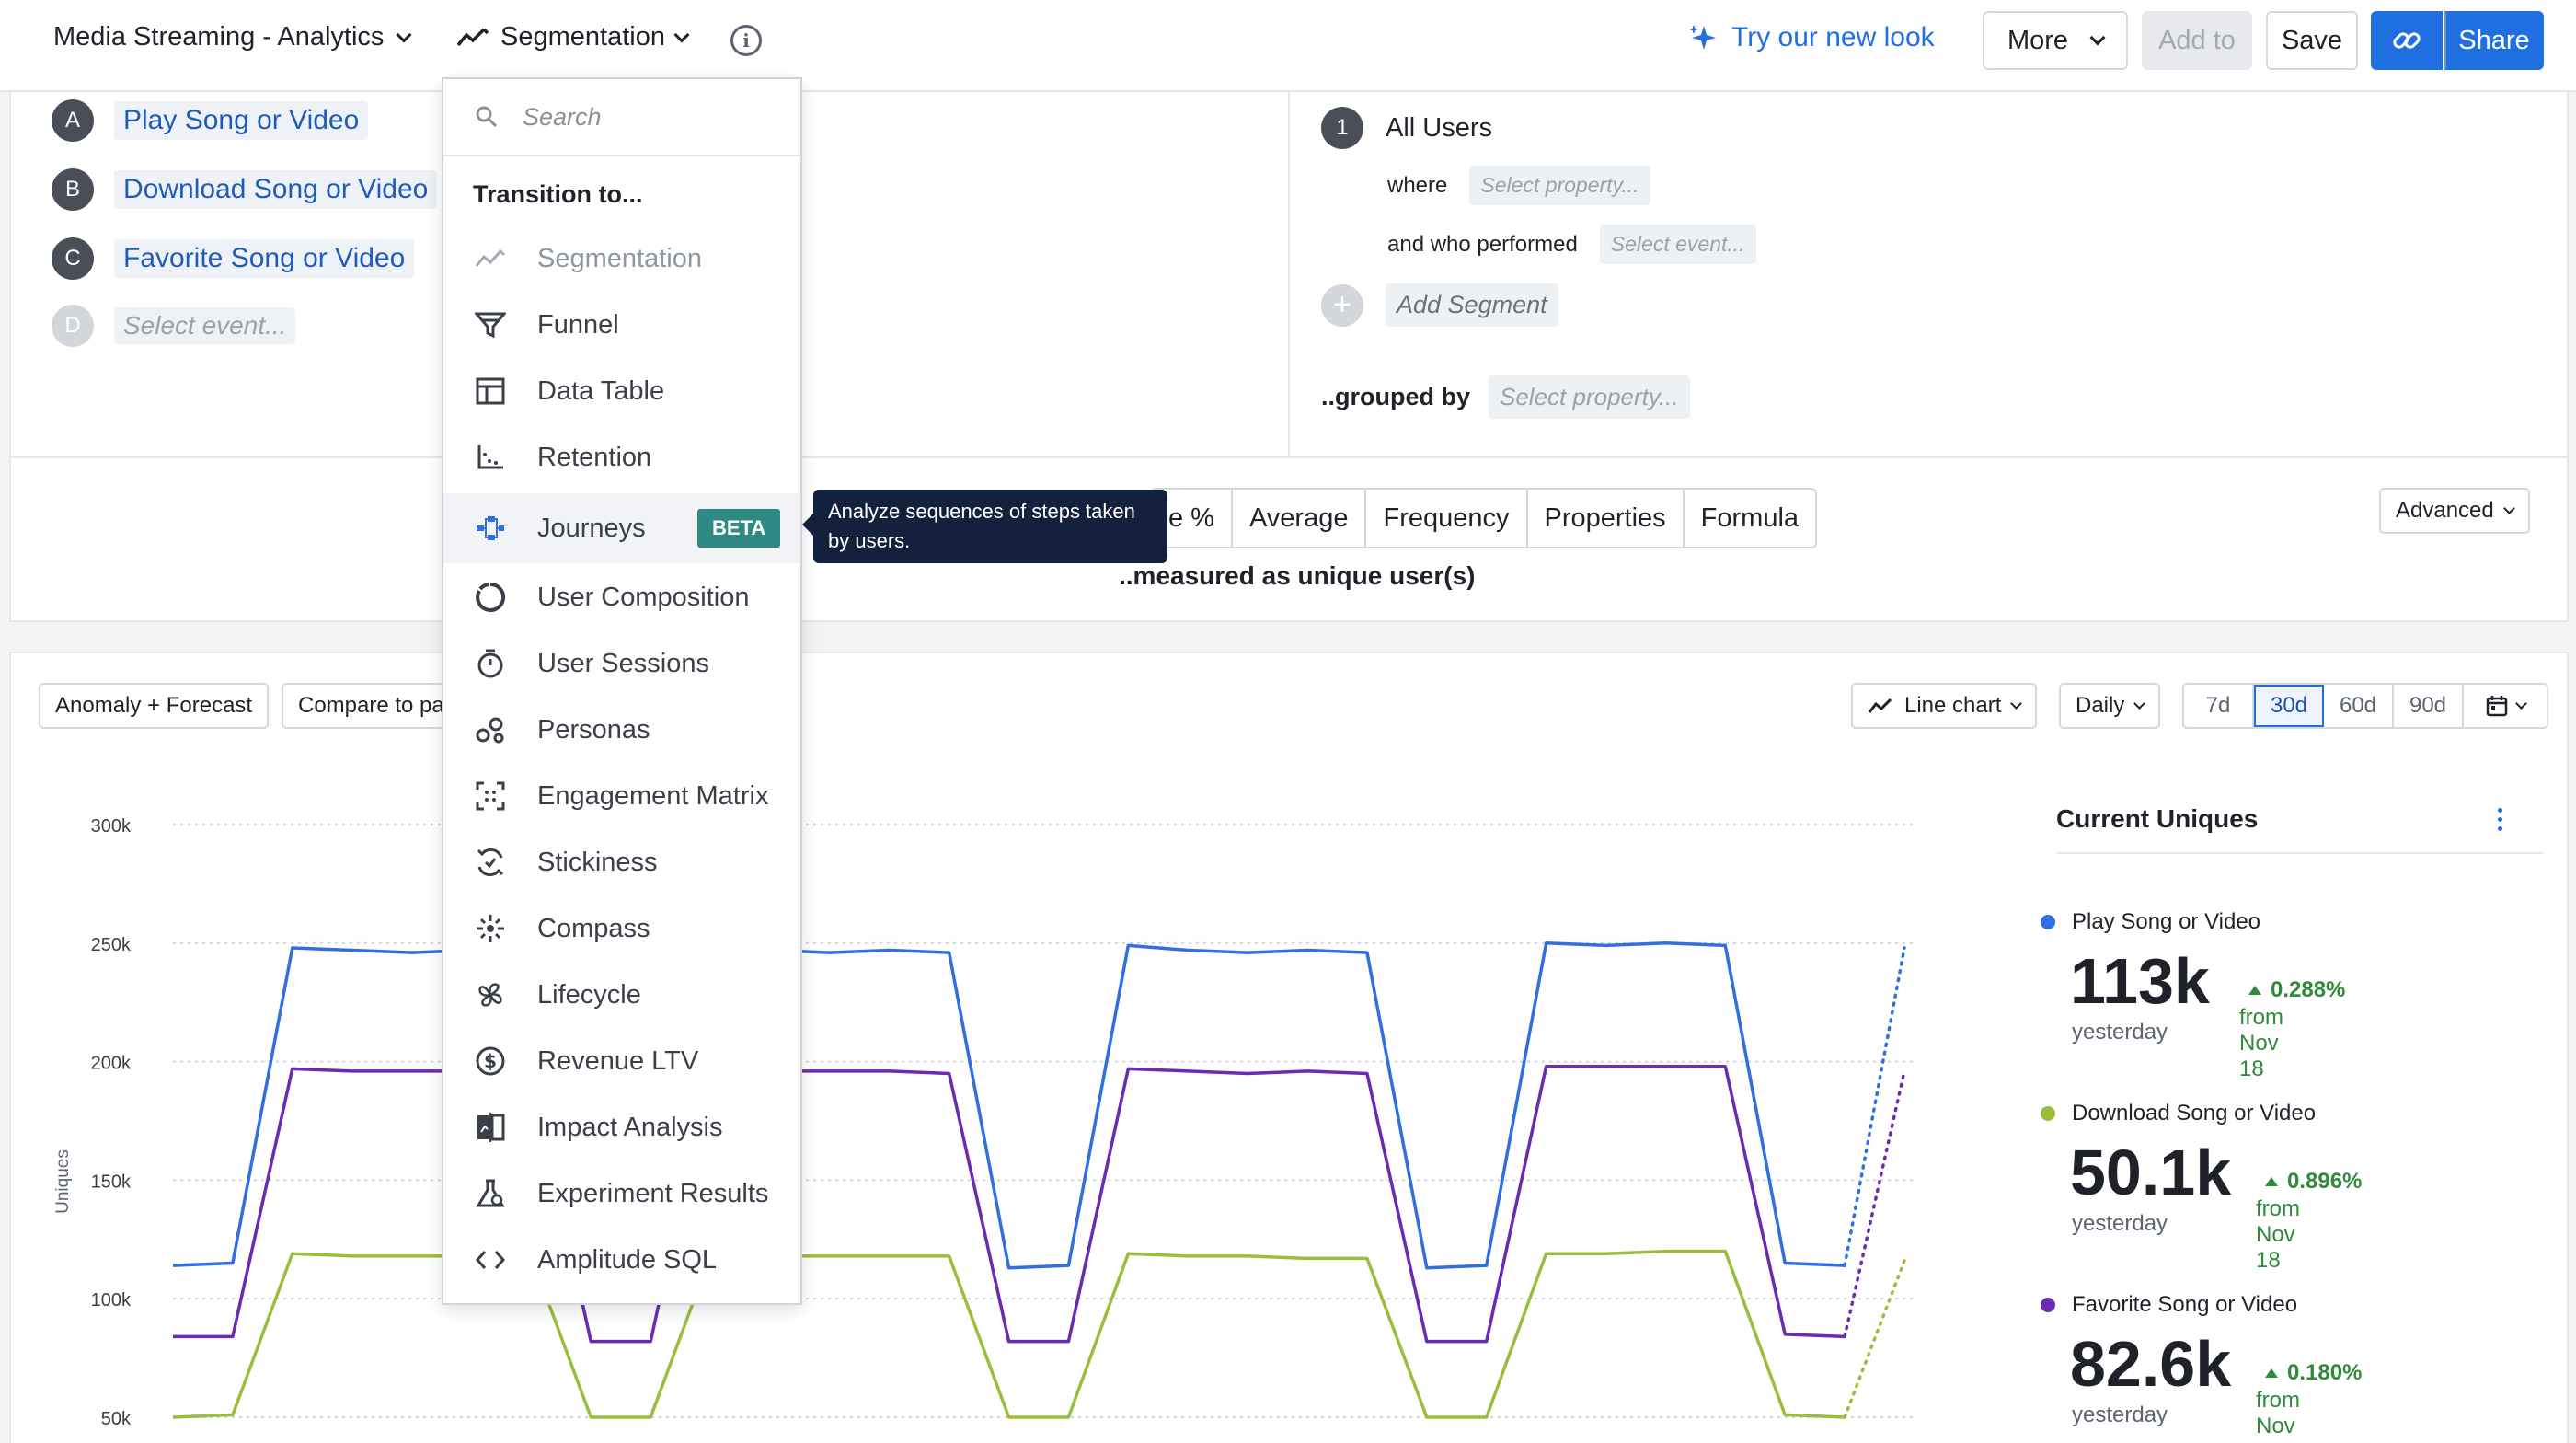 This screenshot has width=2576, height=1443. I want to click on uniques-name: Play Song or Video, so click(2166, 921).